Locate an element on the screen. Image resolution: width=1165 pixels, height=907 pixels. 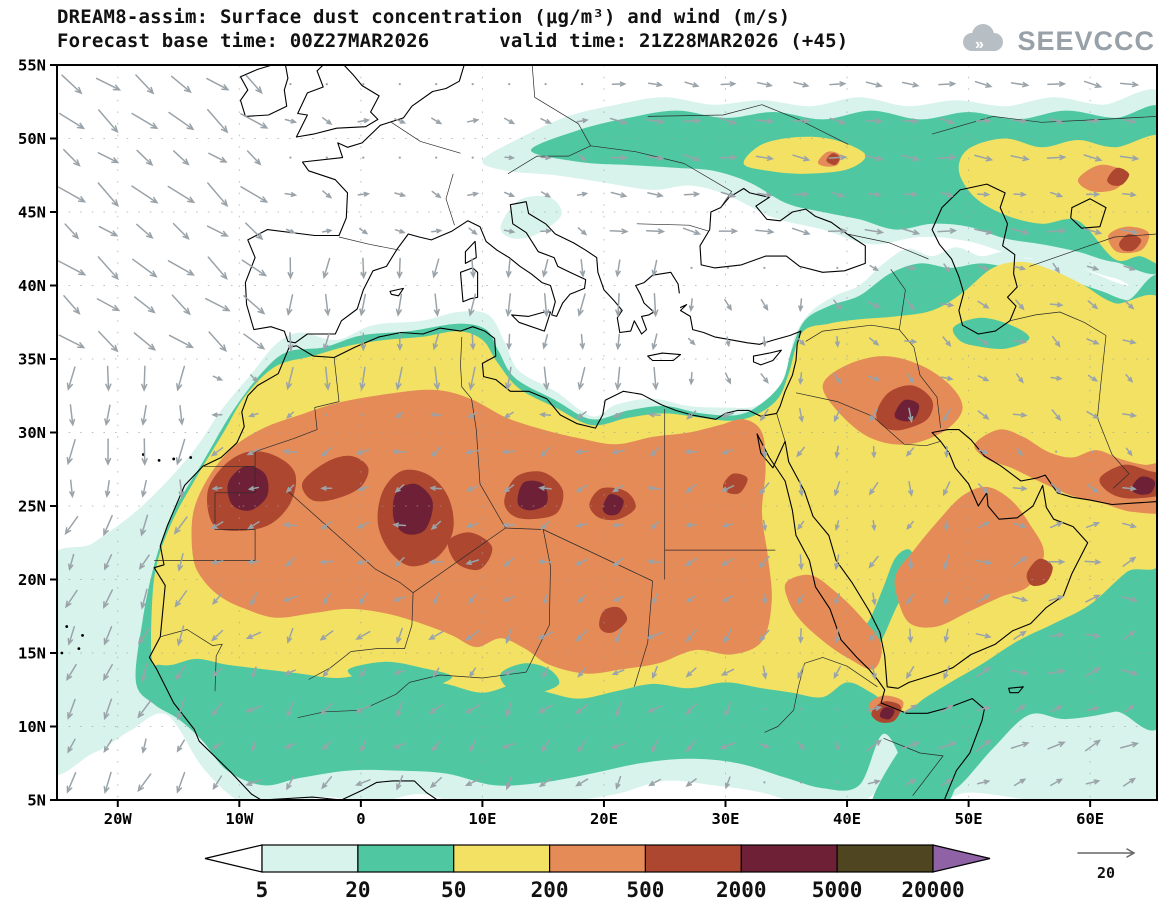
colorbar-label: 5 is located at coordinates (262, 890).